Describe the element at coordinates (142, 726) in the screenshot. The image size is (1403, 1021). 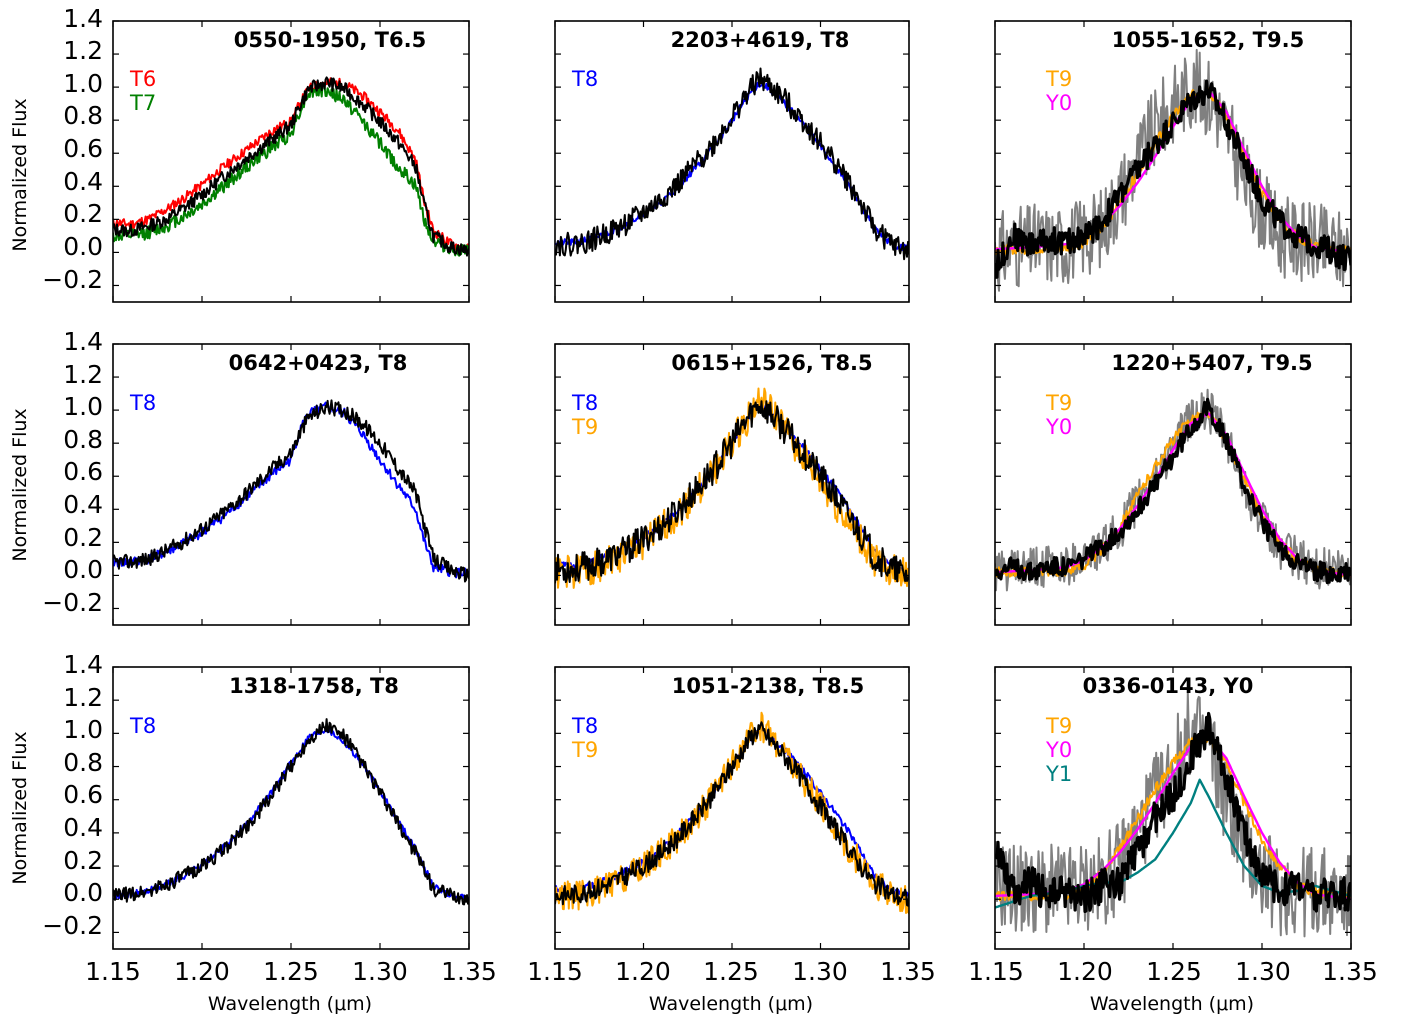
I see `legend-6-0: T8` at that location.